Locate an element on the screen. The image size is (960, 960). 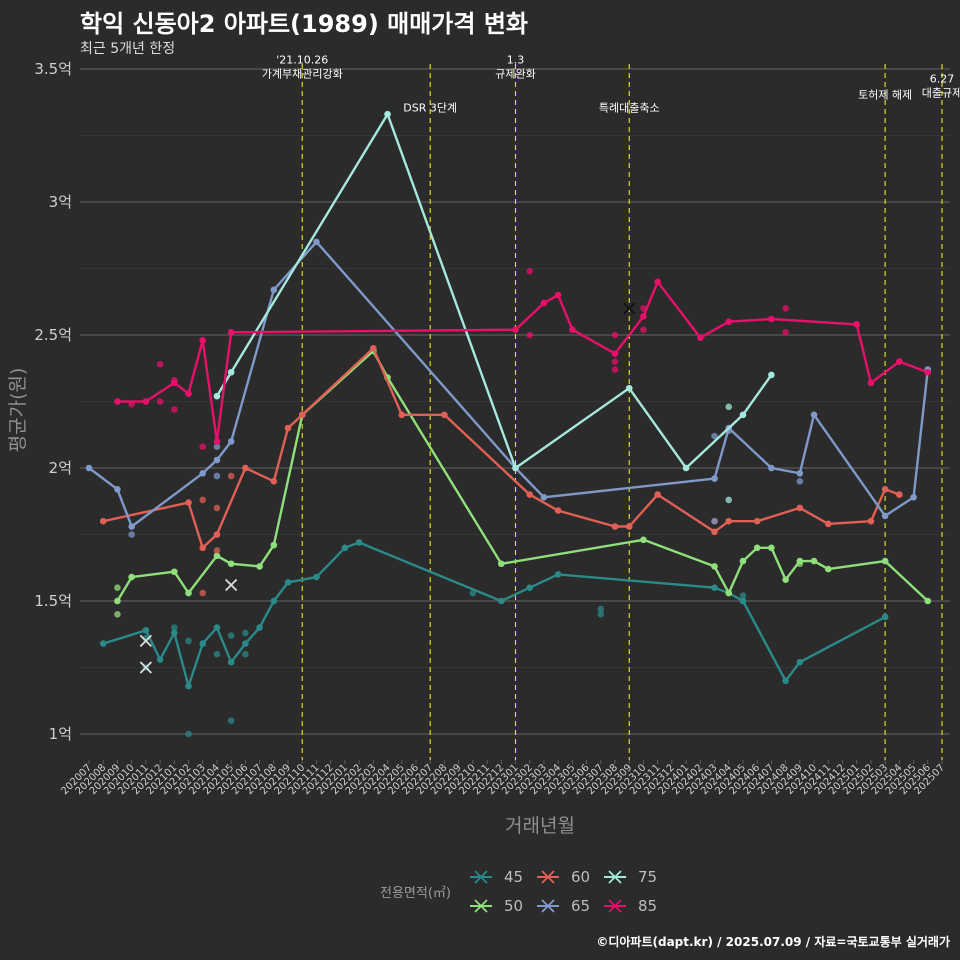
event-label: 토허제 해제 is located at coordinates (885, 94).